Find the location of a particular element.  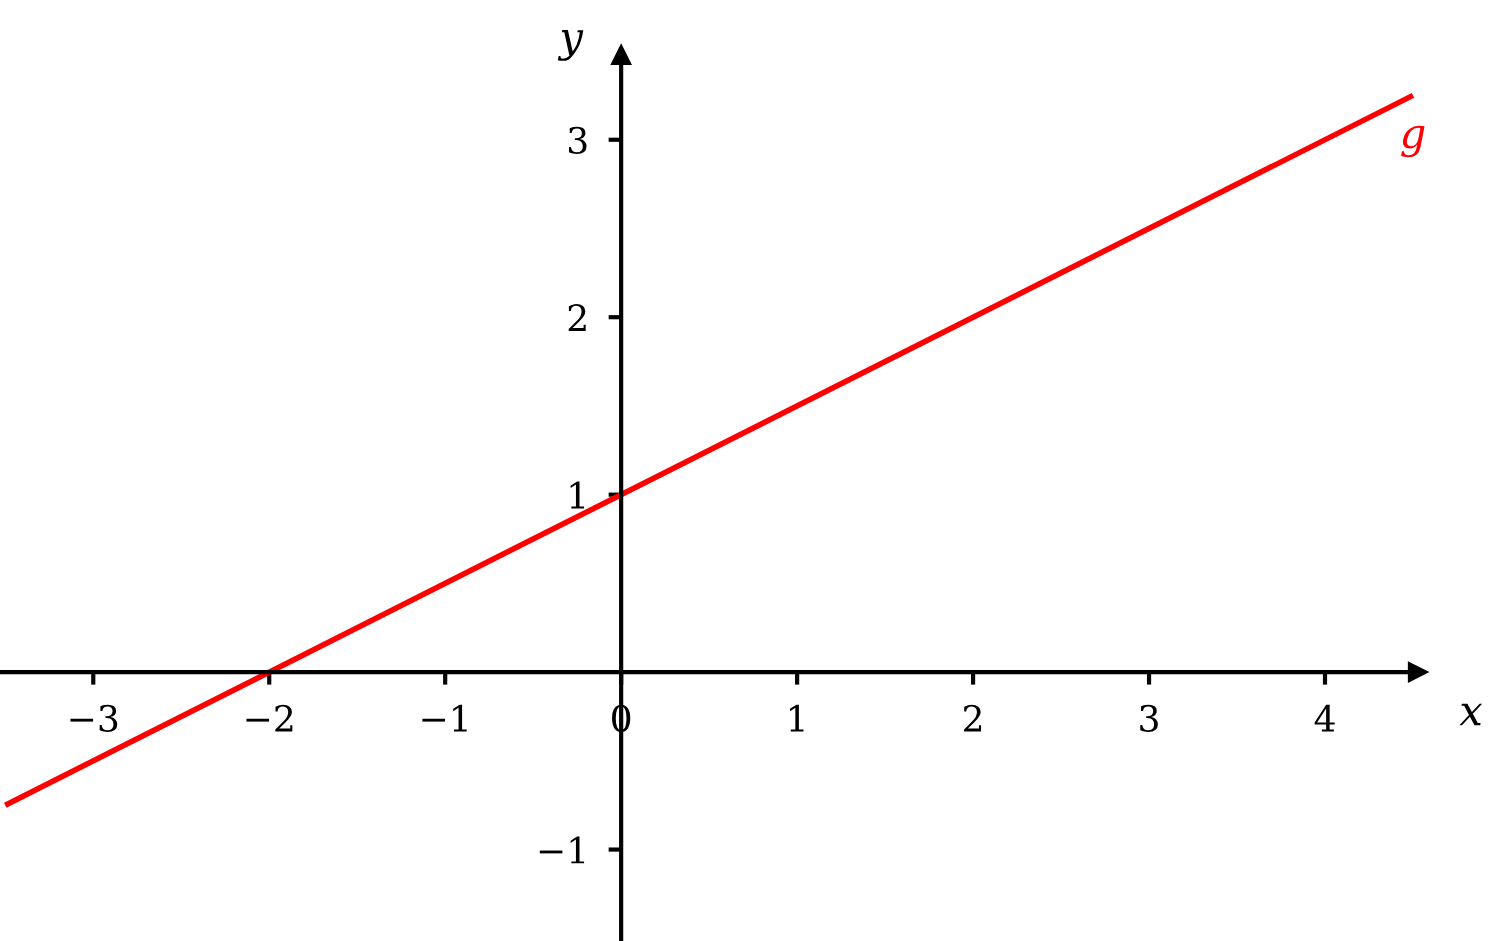

y-tick-label: 2 is located at coordinates (577, 317).